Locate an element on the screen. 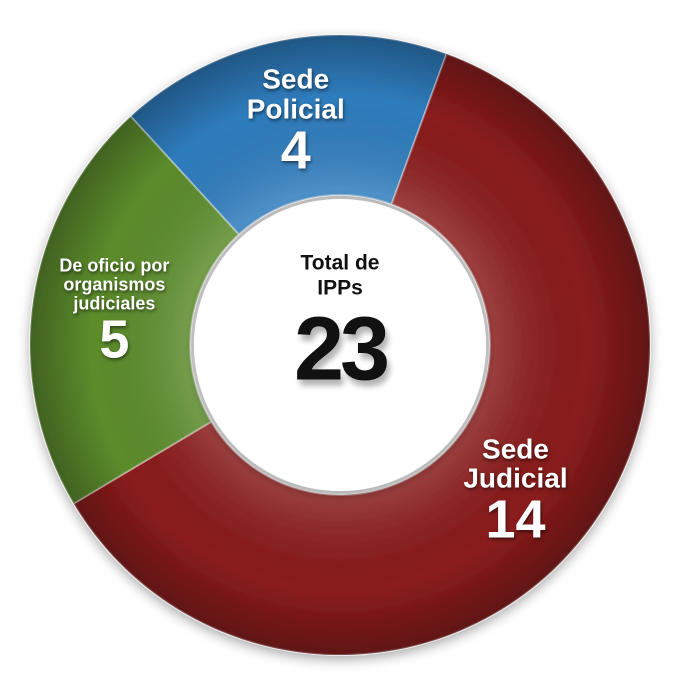 The width and height of the screenshot is (678, 687). slice-value: 5 is located at coordinates (114, 340).